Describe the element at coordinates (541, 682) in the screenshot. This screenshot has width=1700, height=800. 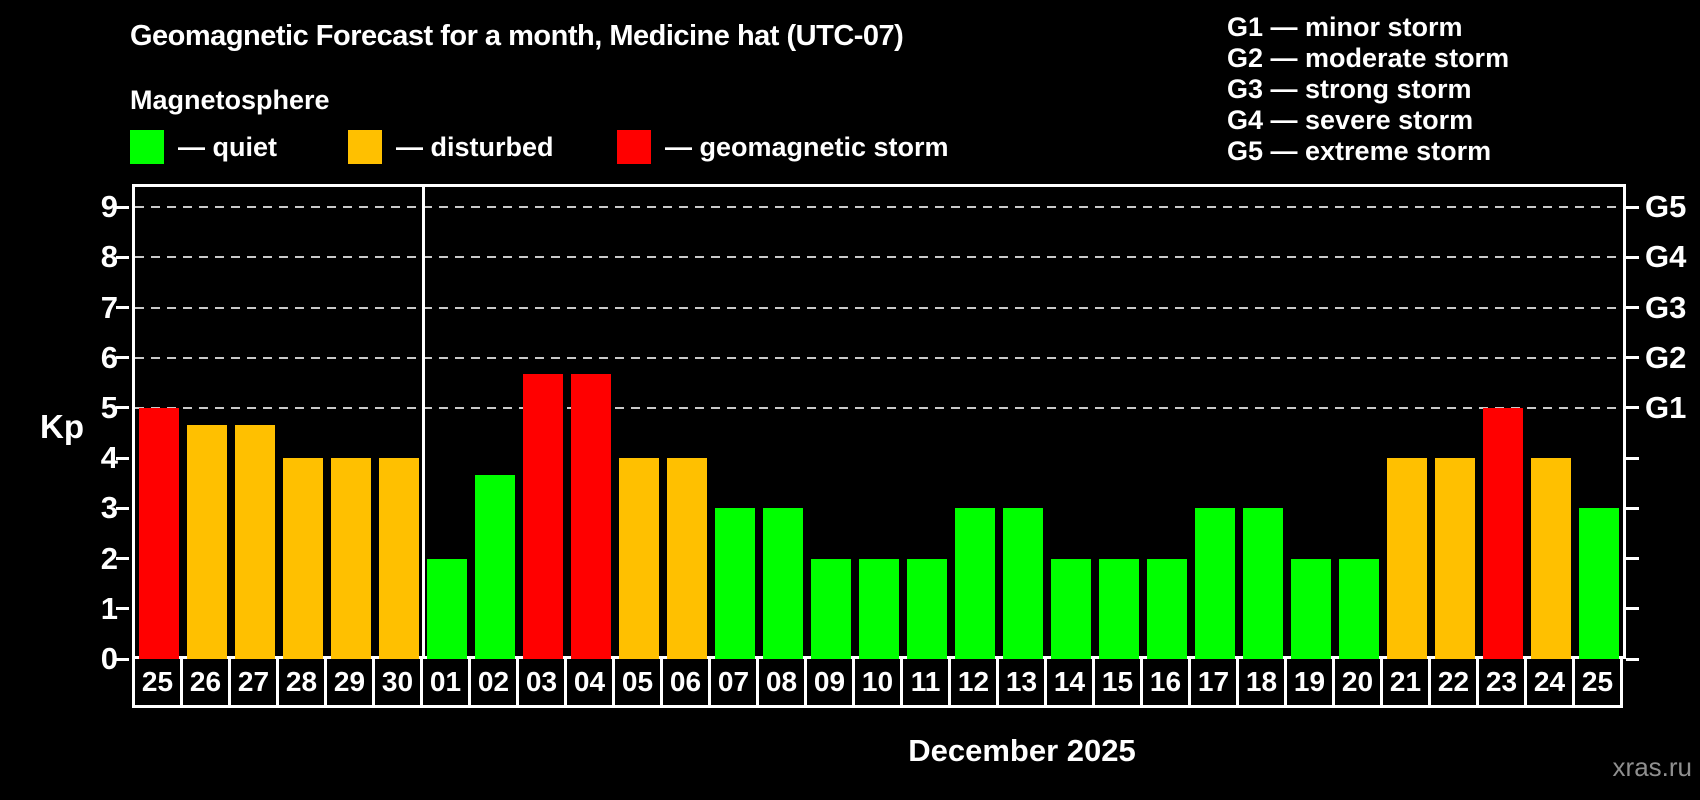
I see `day-label-03: 03` at that location.